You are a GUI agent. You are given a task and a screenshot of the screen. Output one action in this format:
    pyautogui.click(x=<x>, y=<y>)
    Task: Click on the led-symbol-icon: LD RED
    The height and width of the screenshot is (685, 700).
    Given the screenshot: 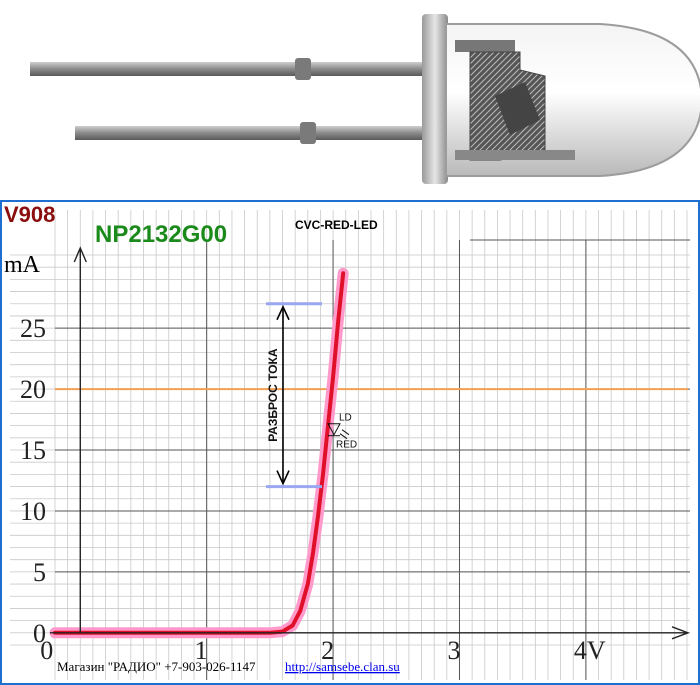 What is the action you would take?
    pyautogui.click(x=342, y=432)
    